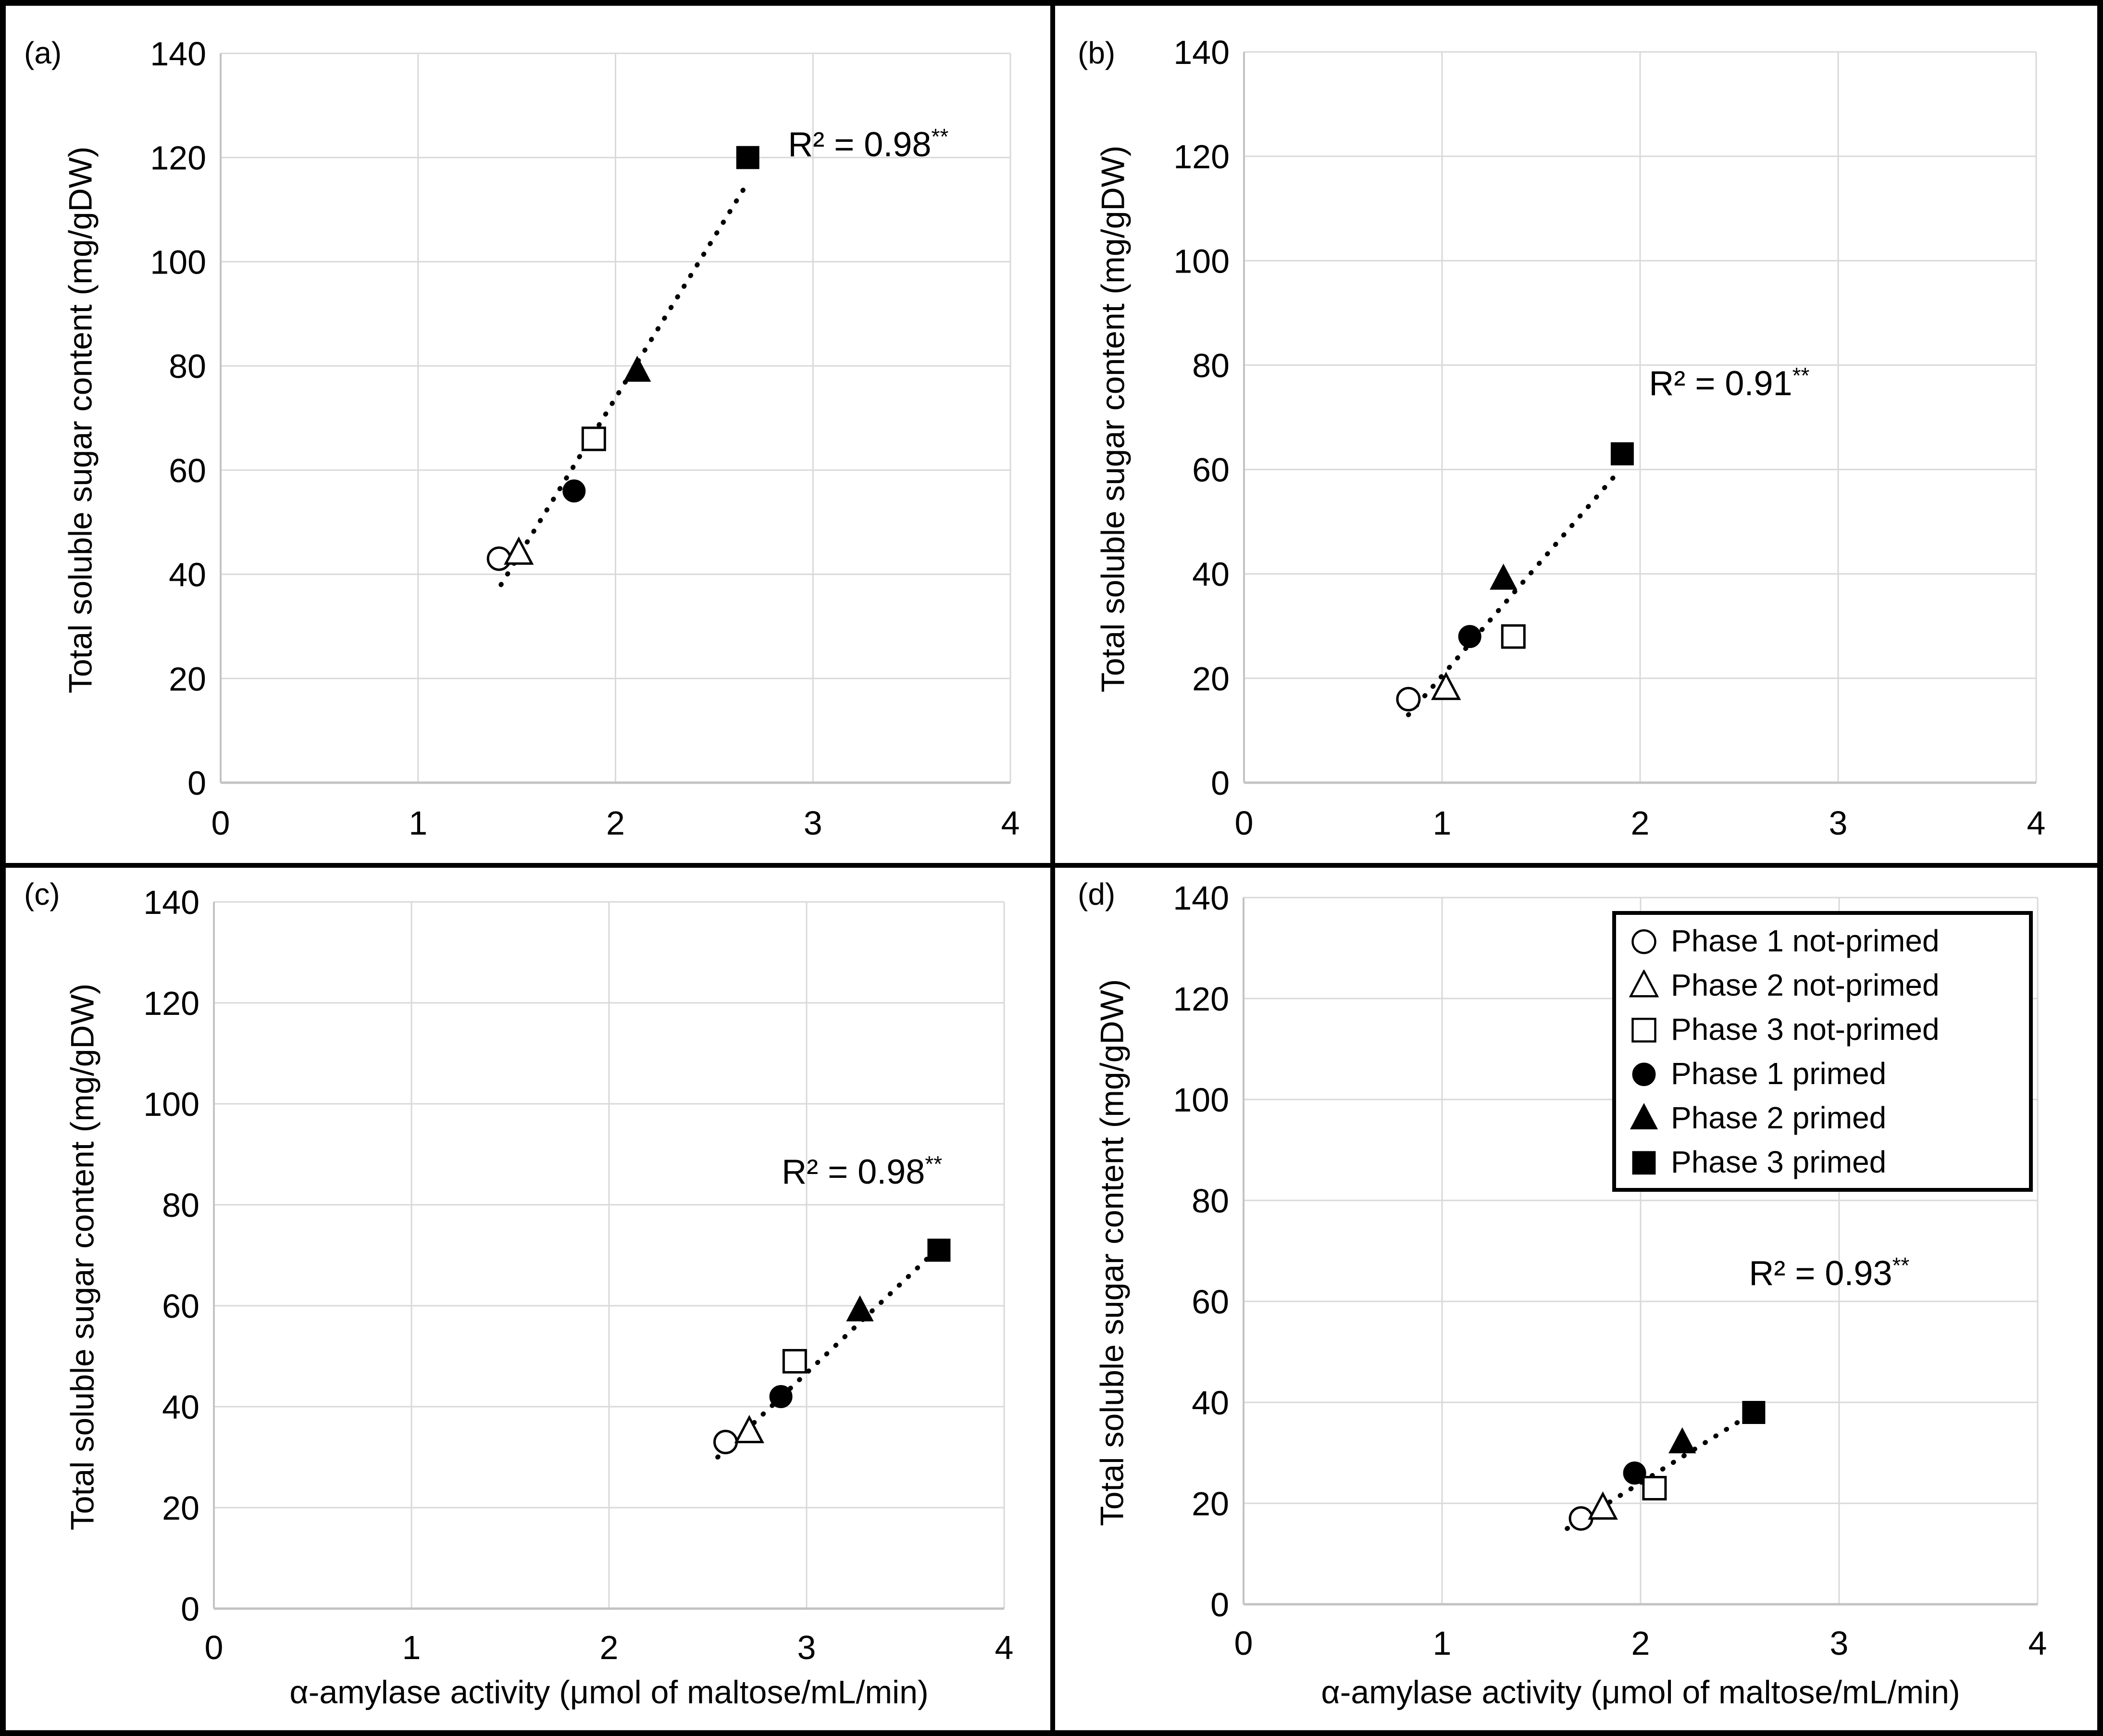  Describe the element at coordinates (1644, 1074) in the screenshot. I see `filled-circle-icon` at that location.